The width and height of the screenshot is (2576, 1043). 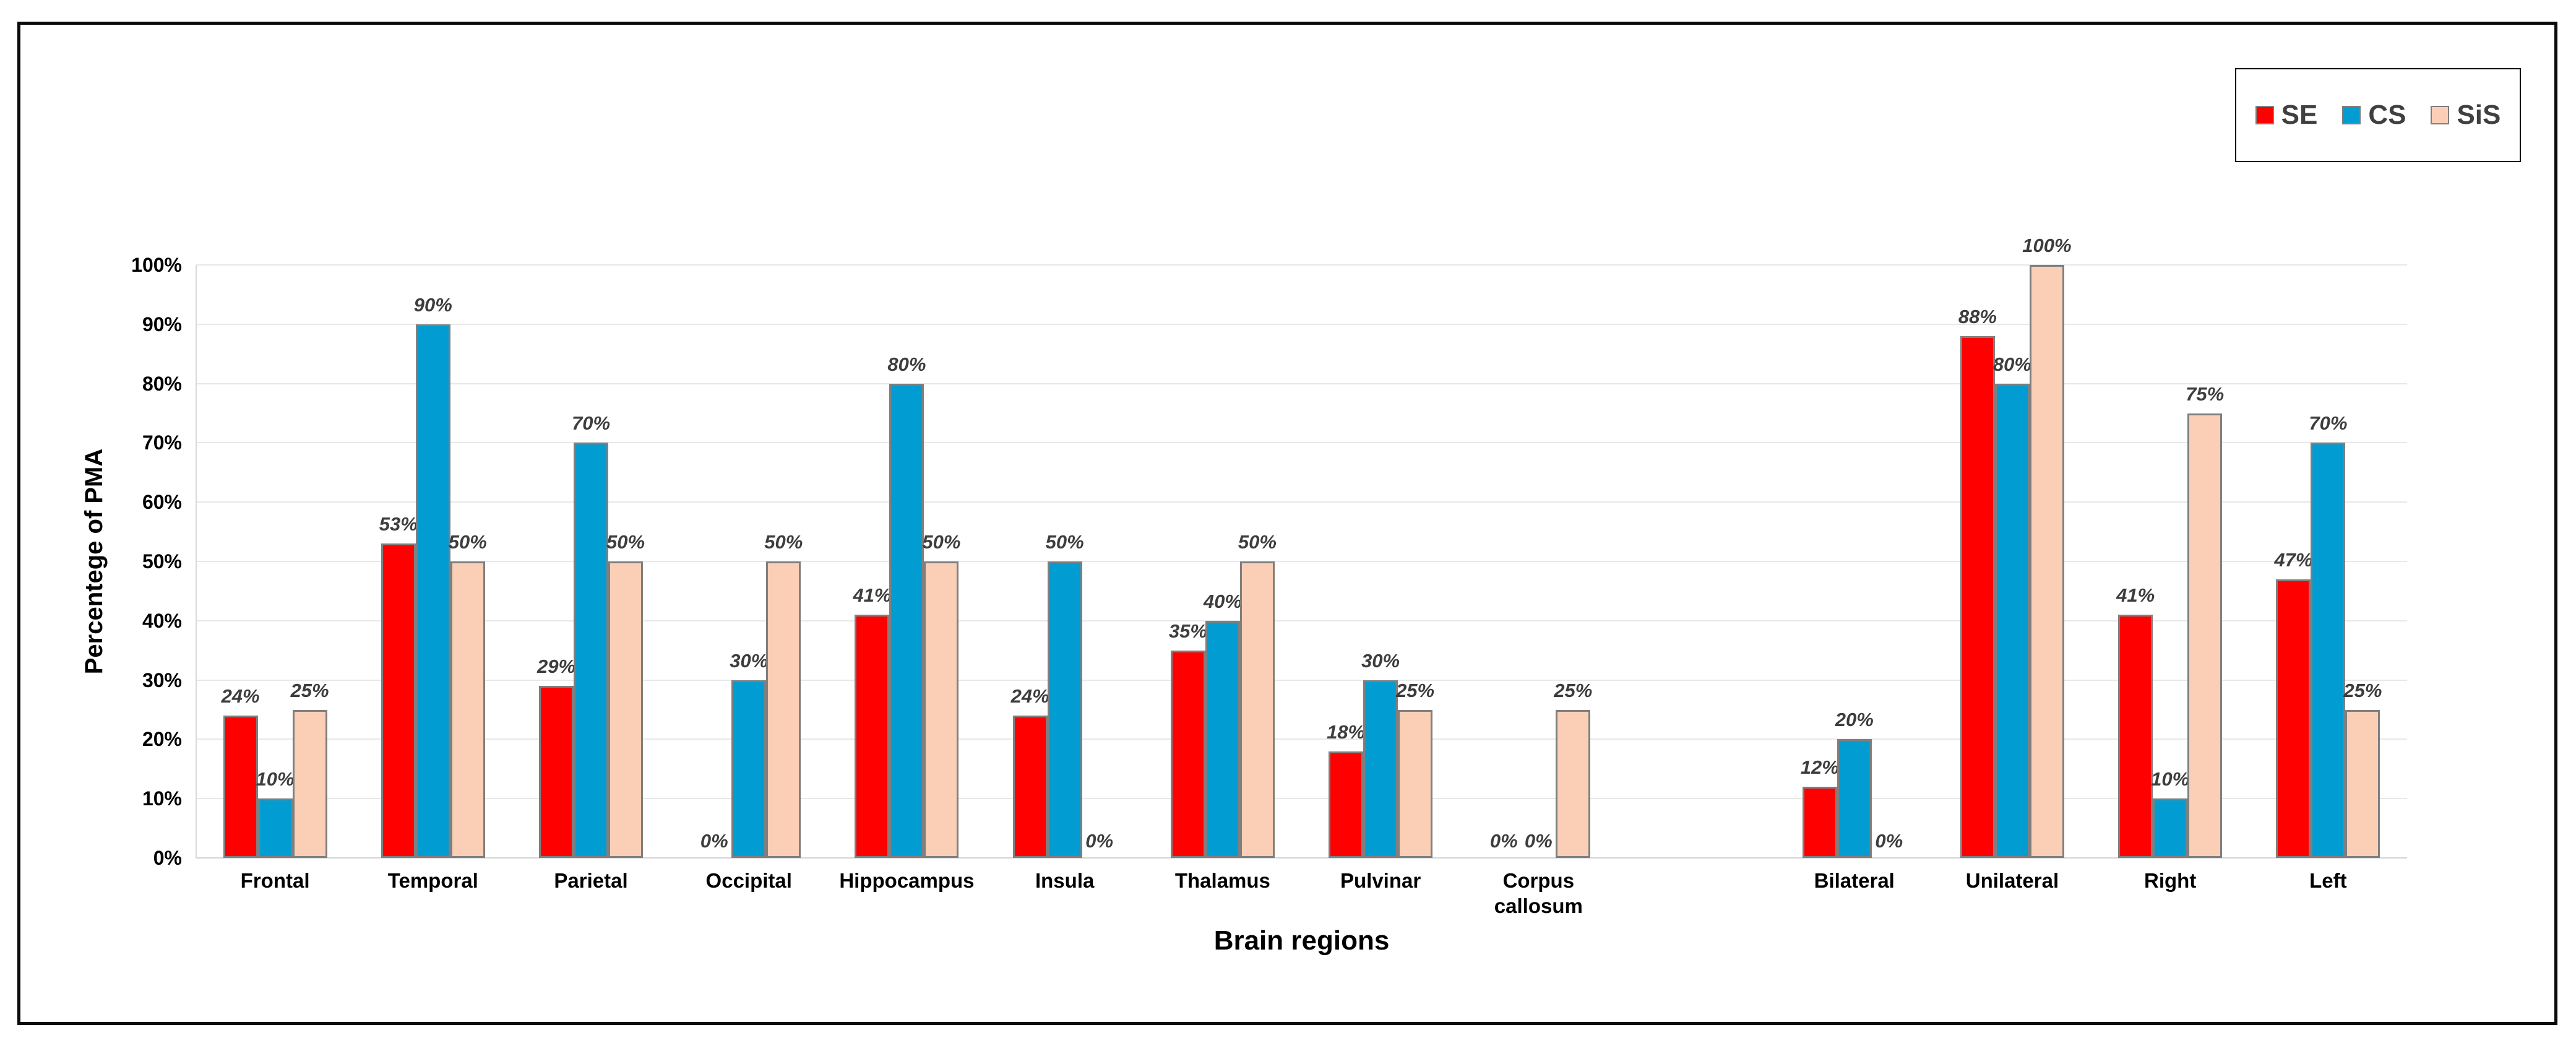 I want to click on y-axis-line, so click(x=196, y=561).